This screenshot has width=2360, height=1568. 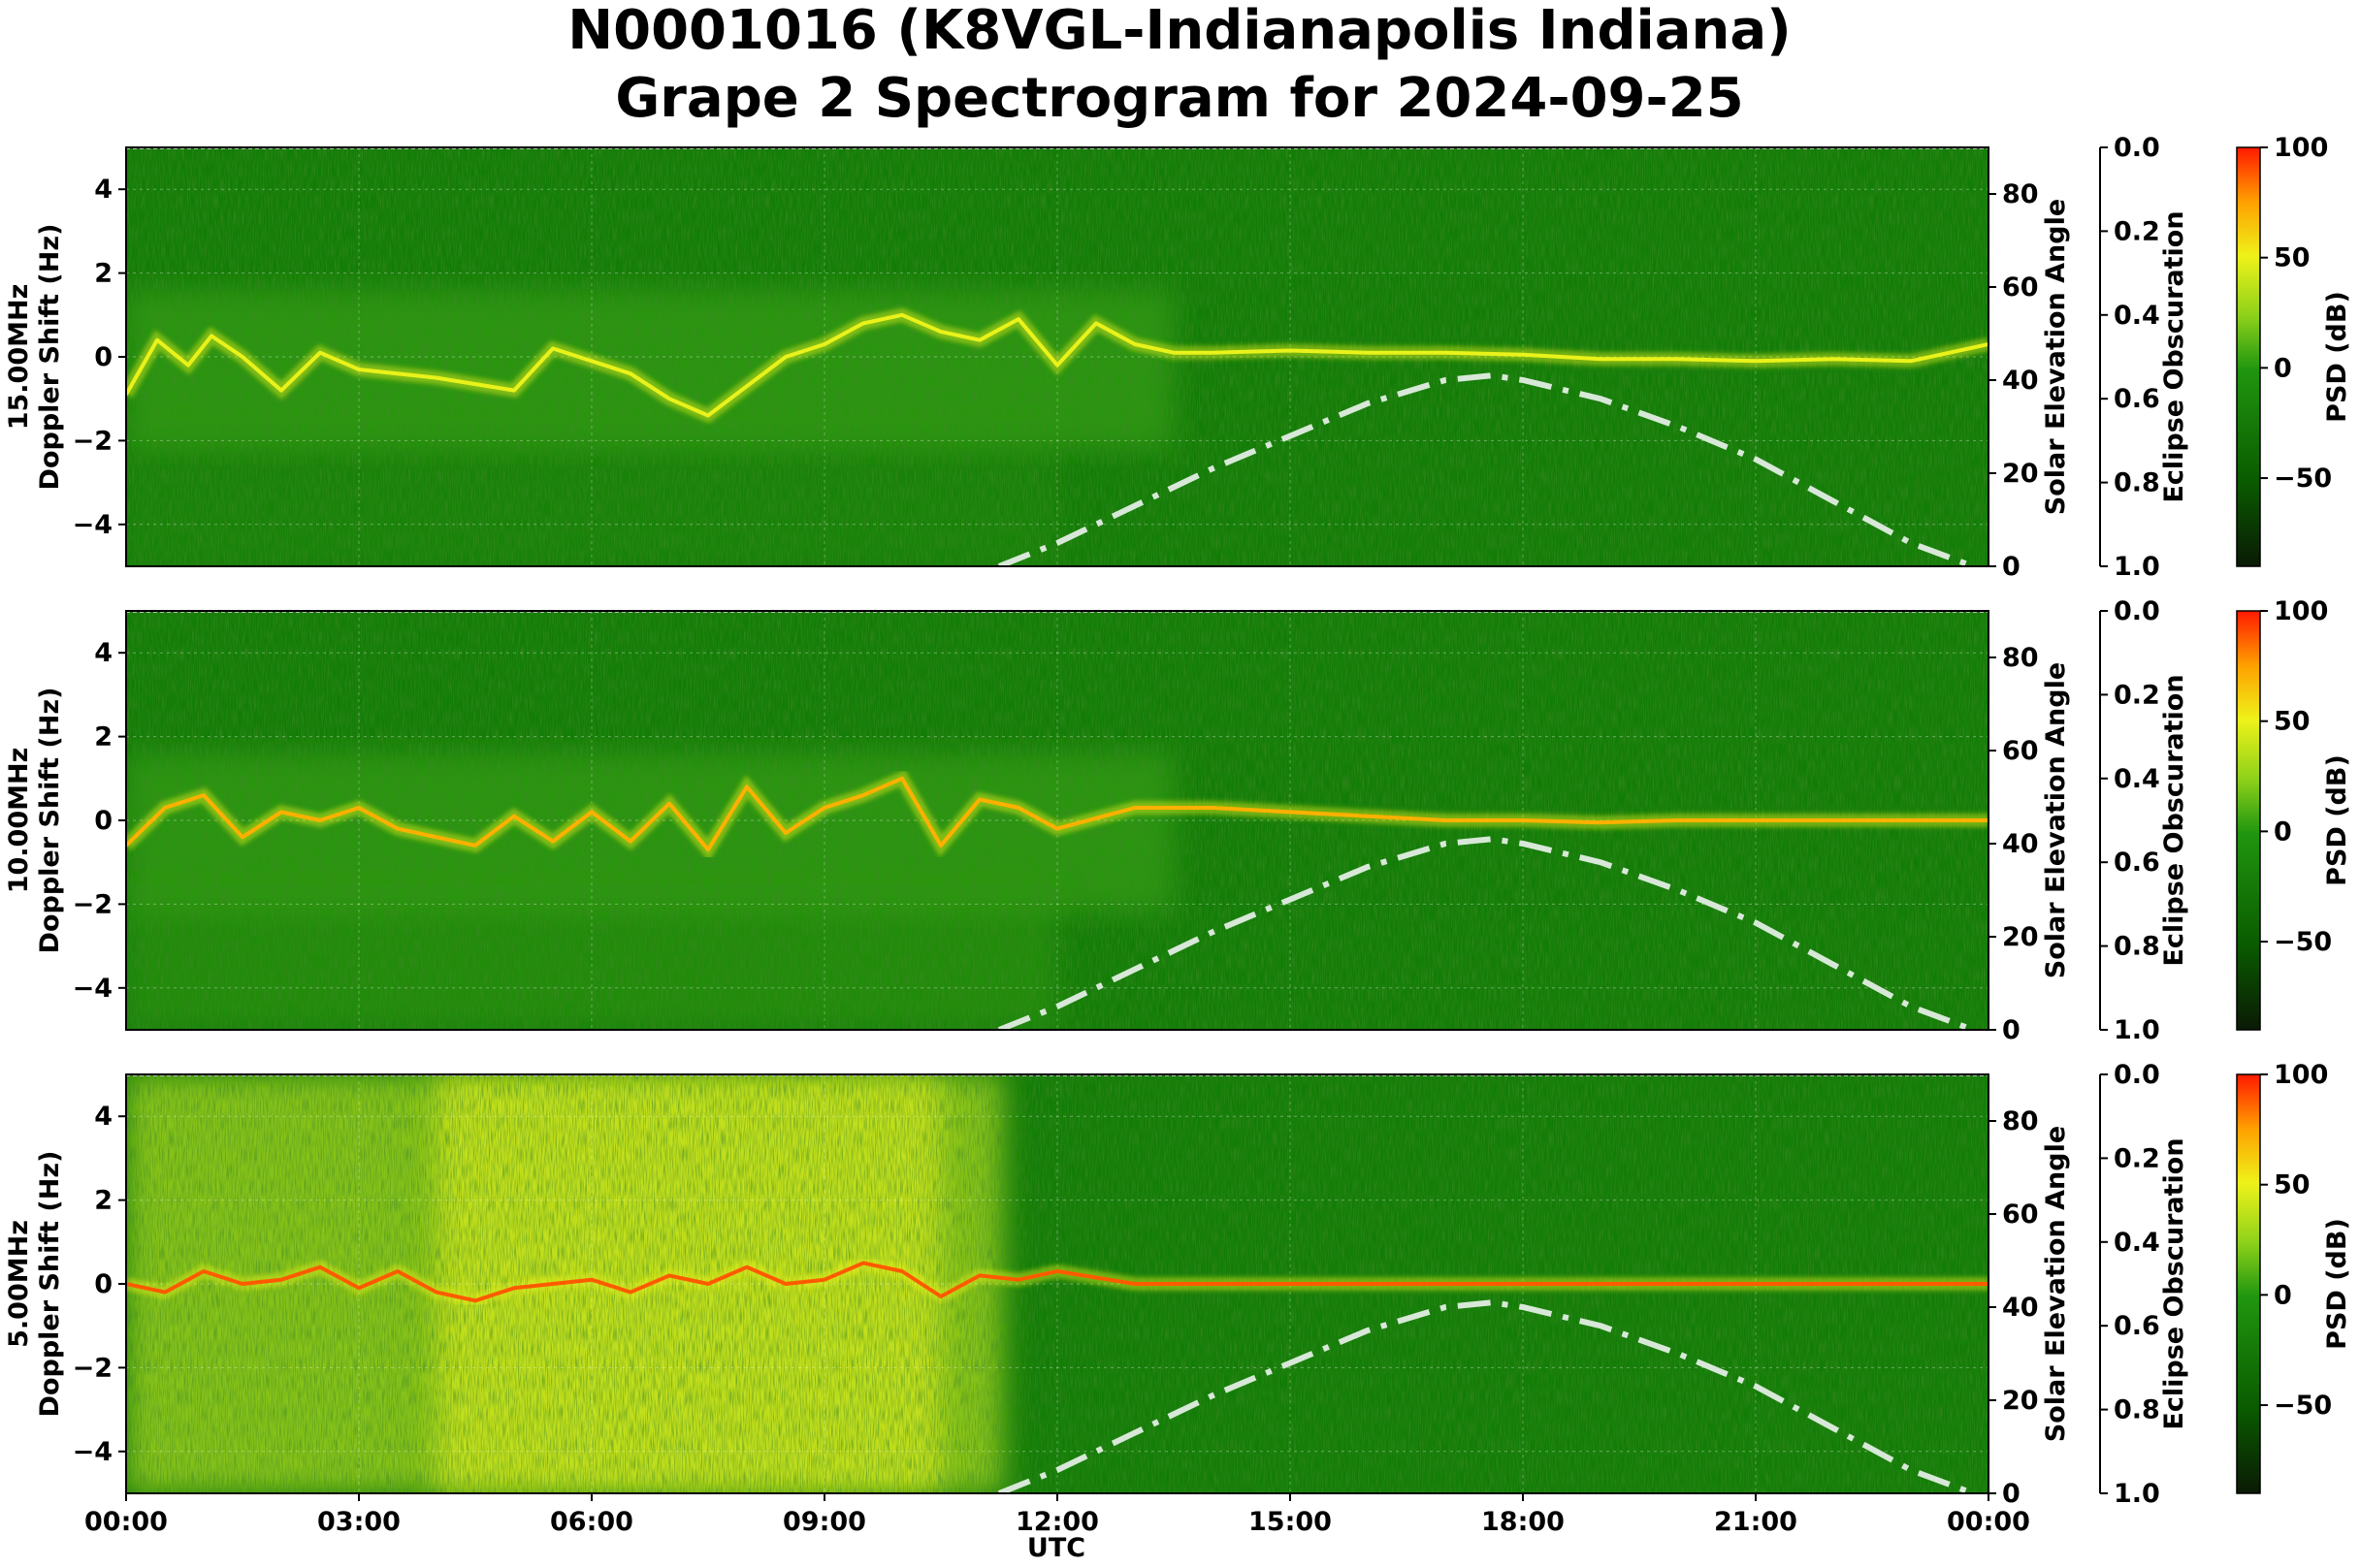 I want to click on frequency-label: 5.00MHz, so click(x=19, y=1284).